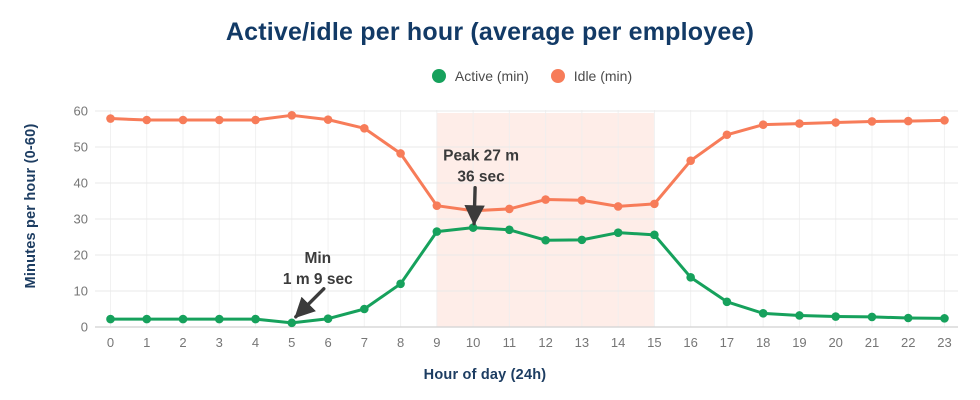 This screenshot has width=980, height=400. I want to click on x-tick-label: 22, so click(908, 342).